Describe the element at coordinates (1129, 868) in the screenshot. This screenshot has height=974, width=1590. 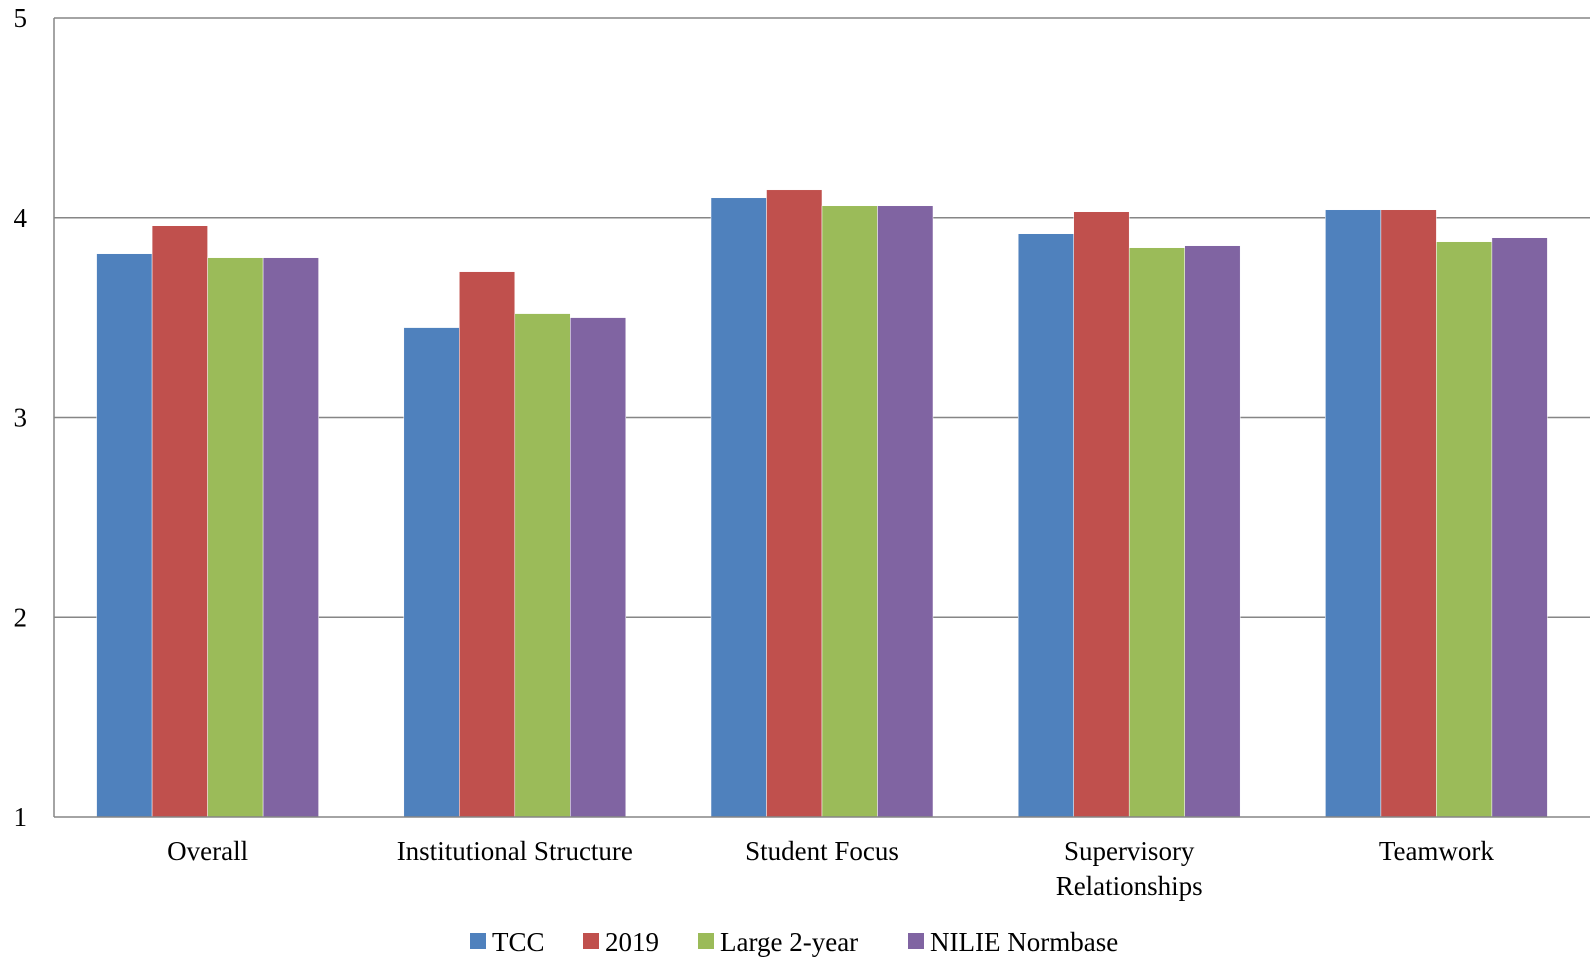
I see `category-label: Supervisory Relationships` at that location.